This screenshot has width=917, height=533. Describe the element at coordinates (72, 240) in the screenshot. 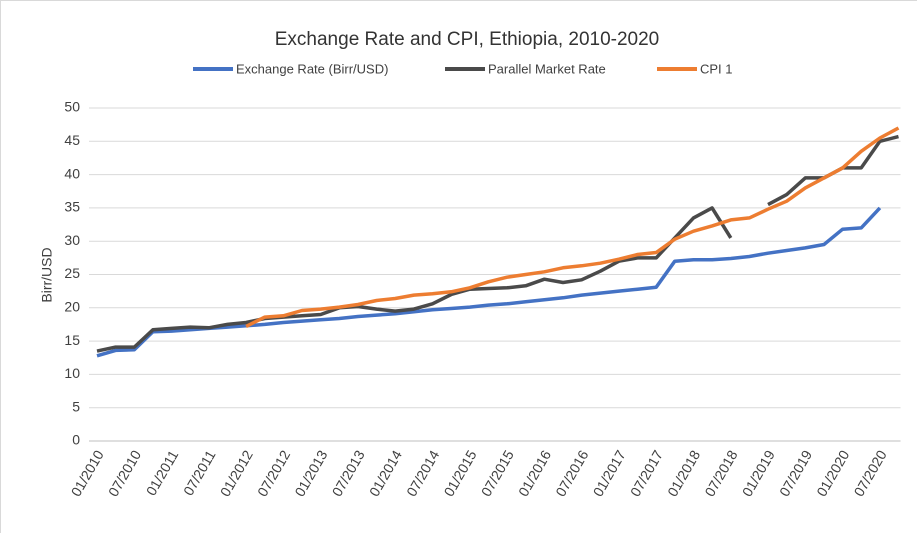

I see `y-tick-label: 30` at that location.